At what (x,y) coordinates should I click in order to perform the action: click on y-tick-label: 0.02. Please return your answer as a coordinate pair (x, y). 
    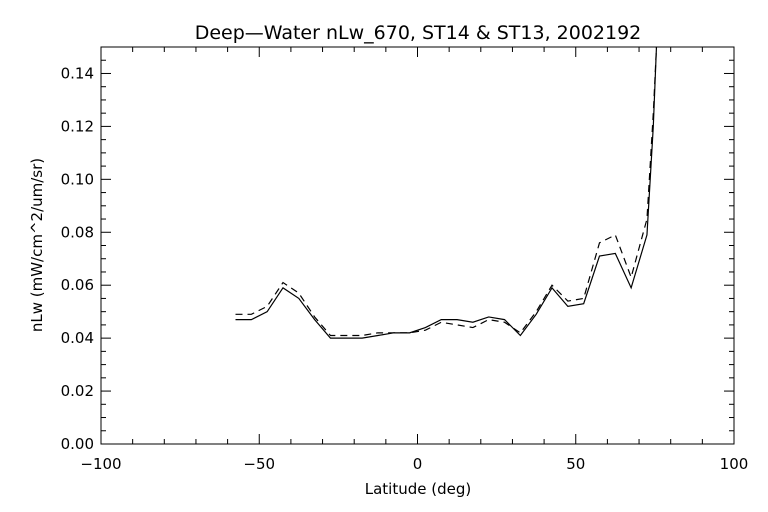
    Looking at the image, I should click on (77, 391).